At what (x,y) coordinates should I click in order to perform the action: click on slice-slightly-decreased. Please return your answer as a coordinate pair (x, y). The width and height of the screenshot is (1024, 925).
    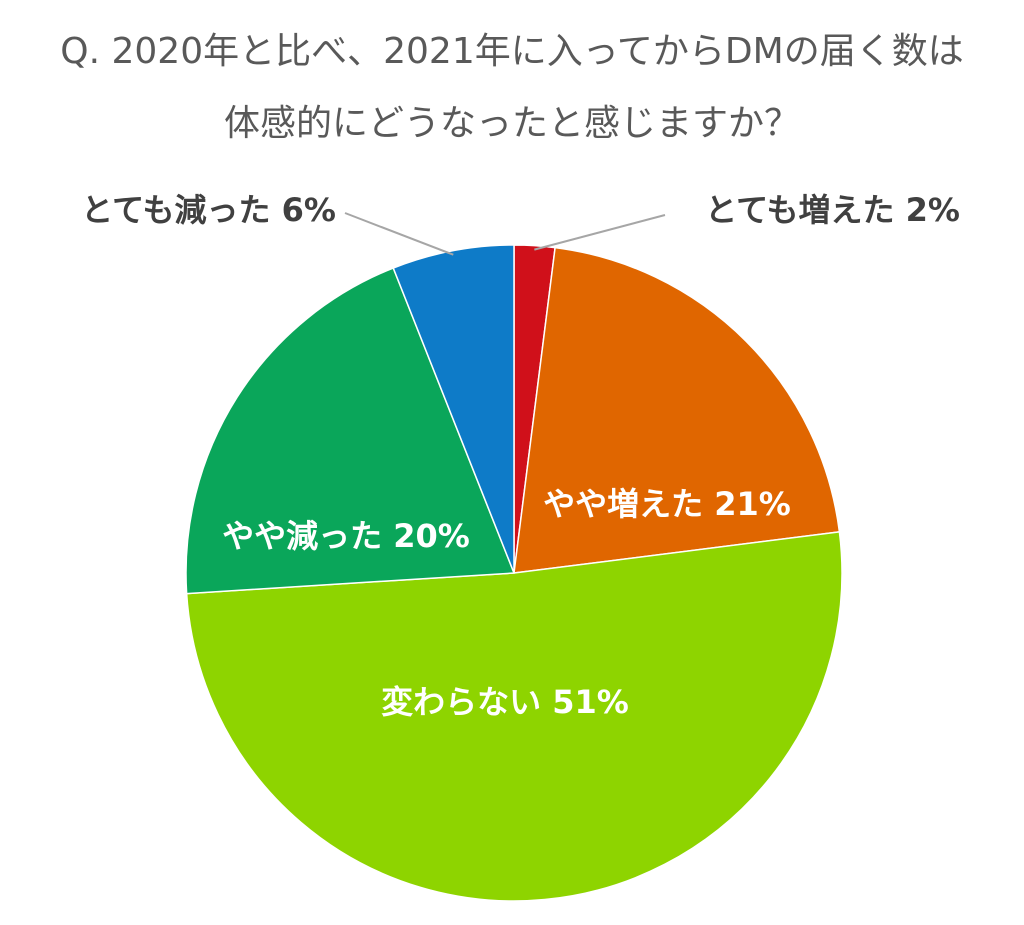
    Looking at the image, I should click on (350, 431).